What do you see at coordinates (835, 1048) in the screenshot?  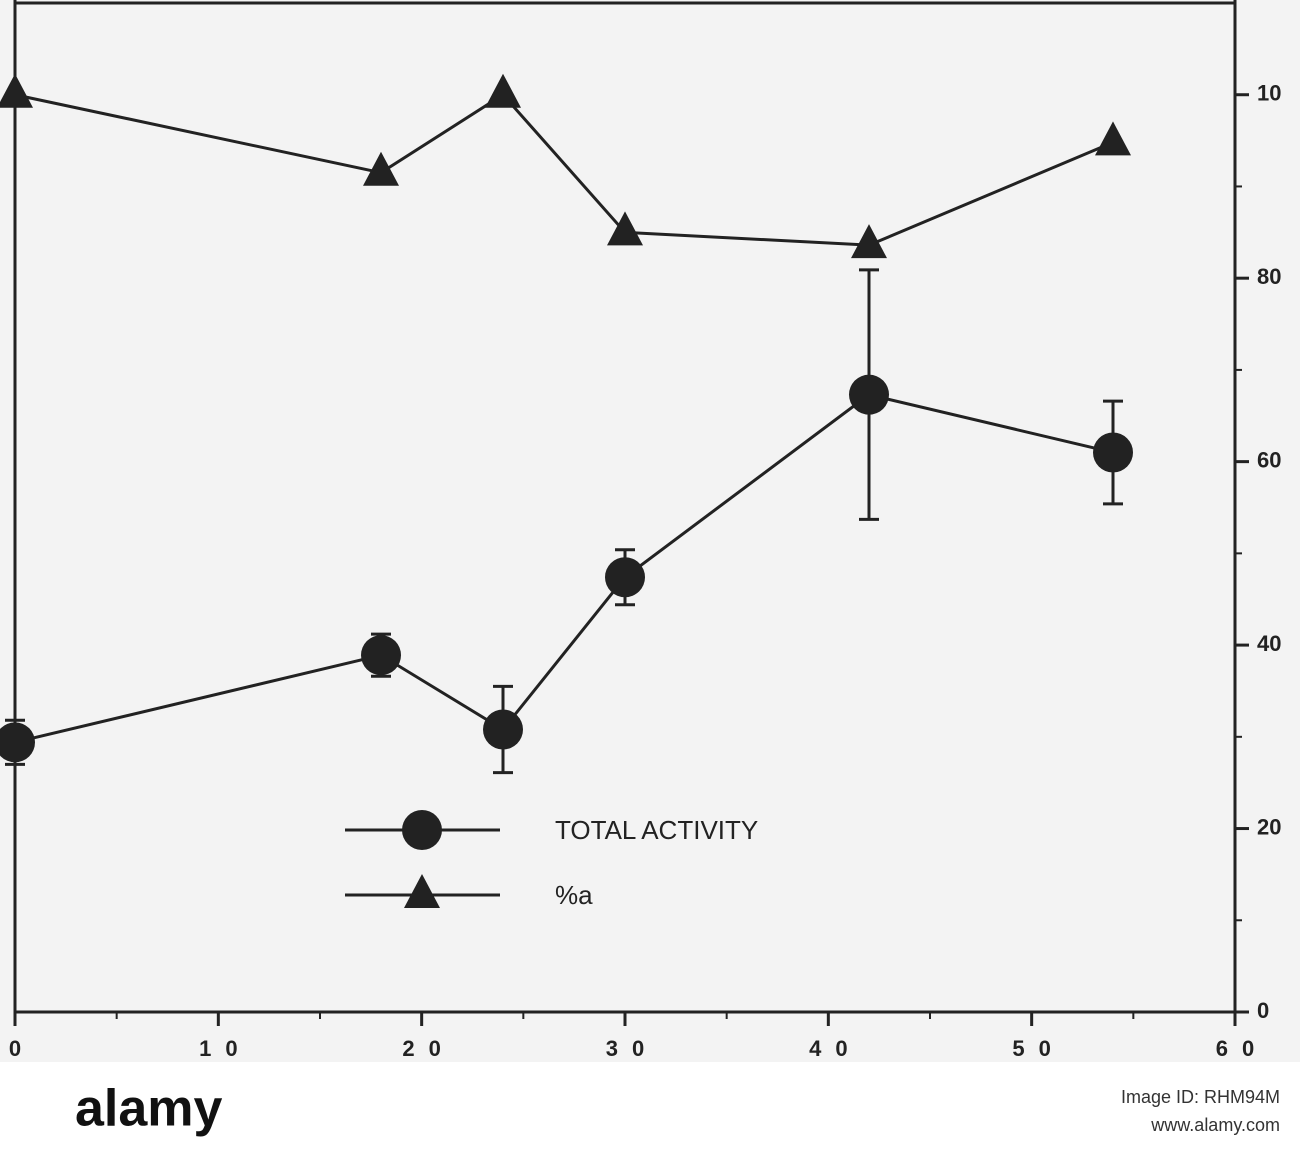 I see `x-tick-label: 40` at bounding box center [835, 1048].